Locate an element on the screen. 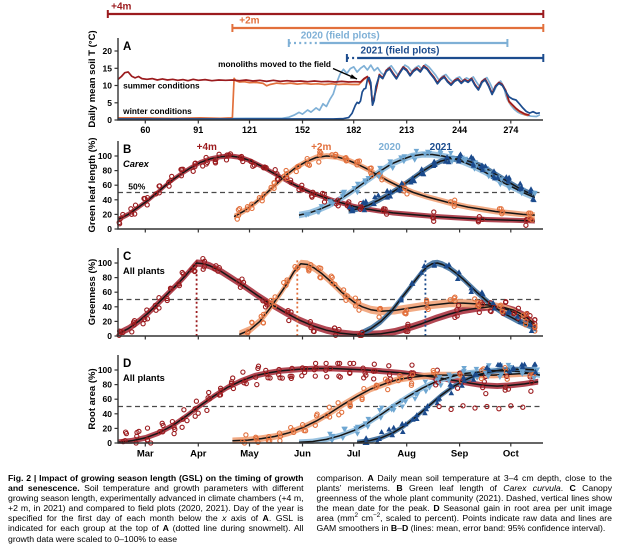 The height and width of the screenshot is (544, 622). svg-text: 5 is located at coordinates (109, 103).